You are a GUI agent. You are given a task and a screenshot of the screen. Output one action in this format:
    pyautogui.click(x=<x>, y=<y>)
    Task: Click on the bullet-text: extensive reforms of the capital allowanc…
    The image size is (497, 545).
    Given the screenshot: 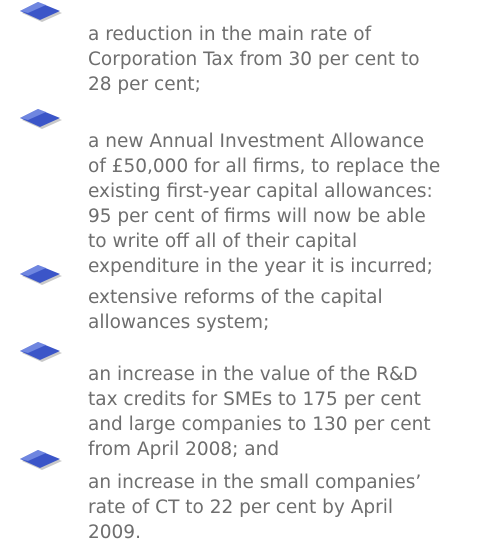 What is the action you would take?
    pyautogui.click(x=235, y=310)
    